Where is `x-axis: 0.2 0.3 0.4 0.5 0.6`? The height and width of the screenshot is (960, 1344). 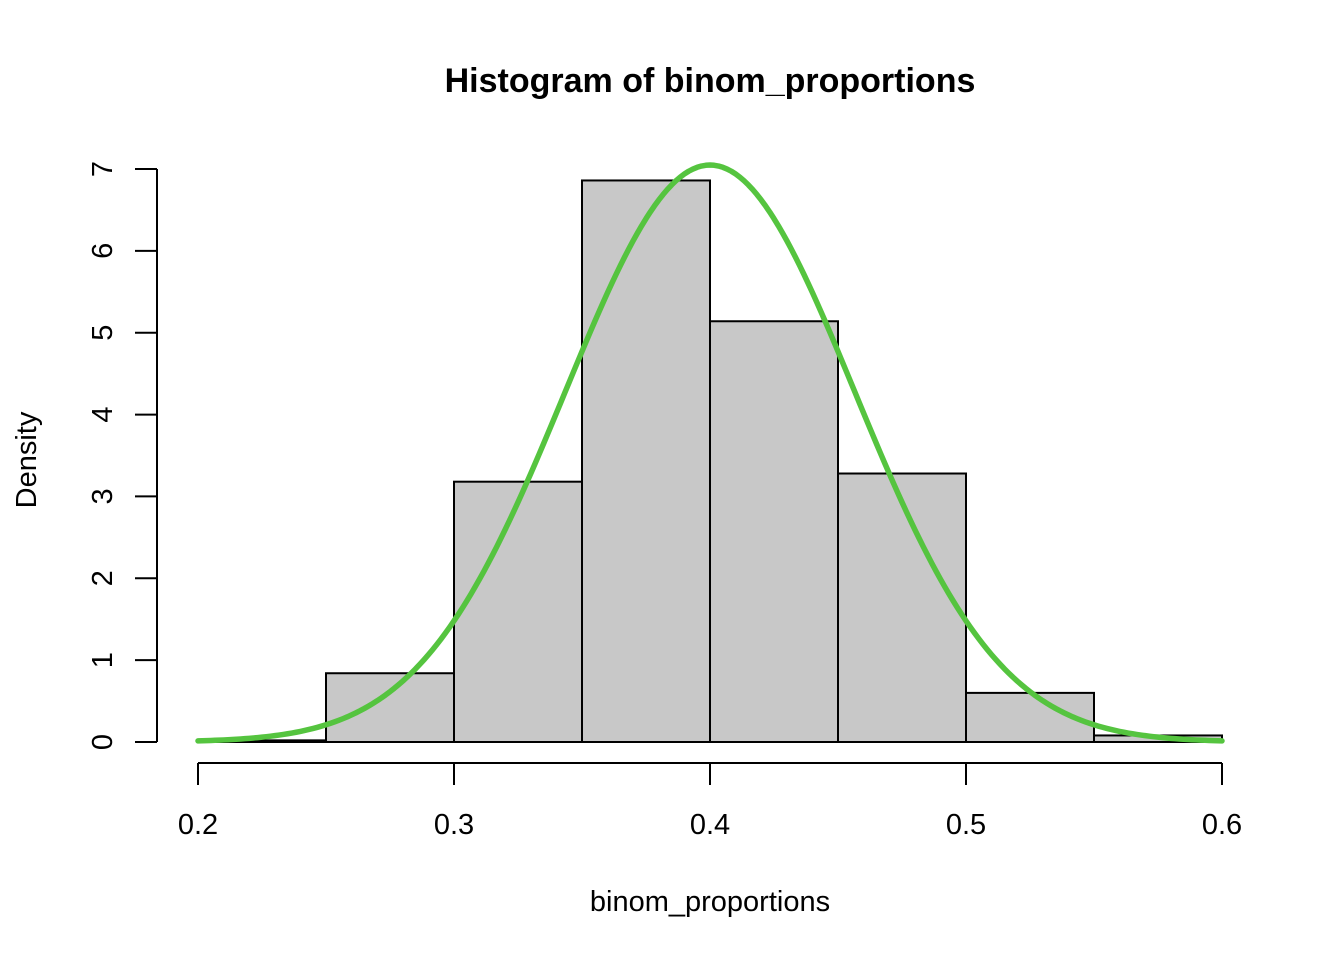 x-axis: 0.2 0.3 0.4 0.5 0.6 is located at coordinates (710, 801).